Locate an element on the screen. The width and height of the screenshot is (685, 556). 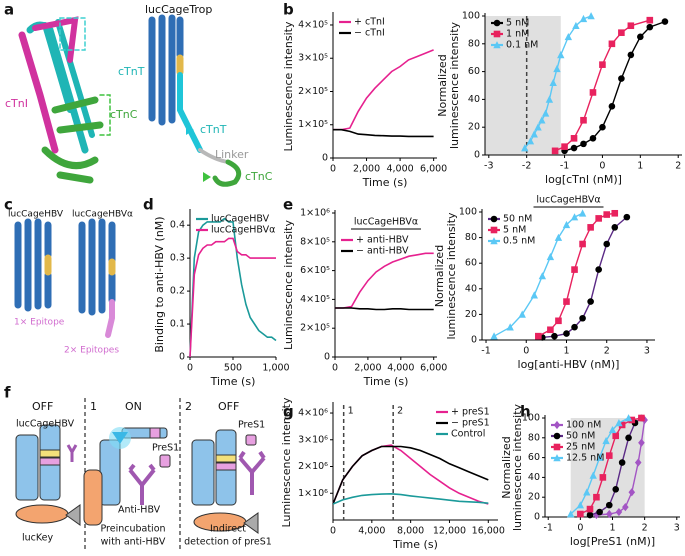
y-axis-label: luminescence intensity is located at coordinates (517, 467).